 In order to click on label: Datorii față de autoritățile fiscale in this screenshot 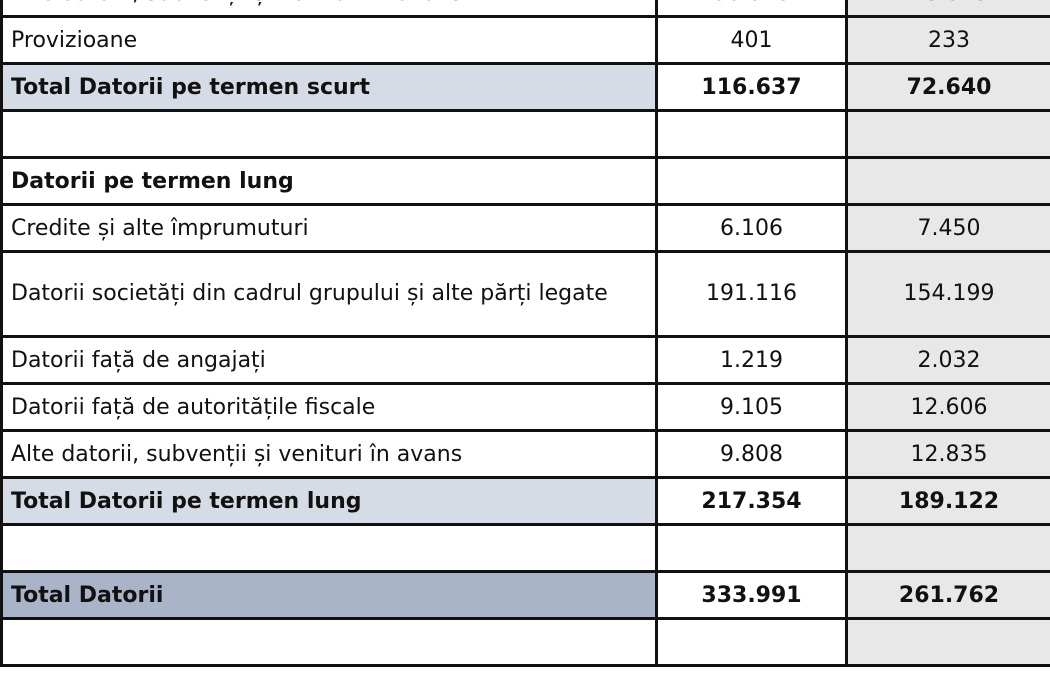, I will do `click(329, 407)`.